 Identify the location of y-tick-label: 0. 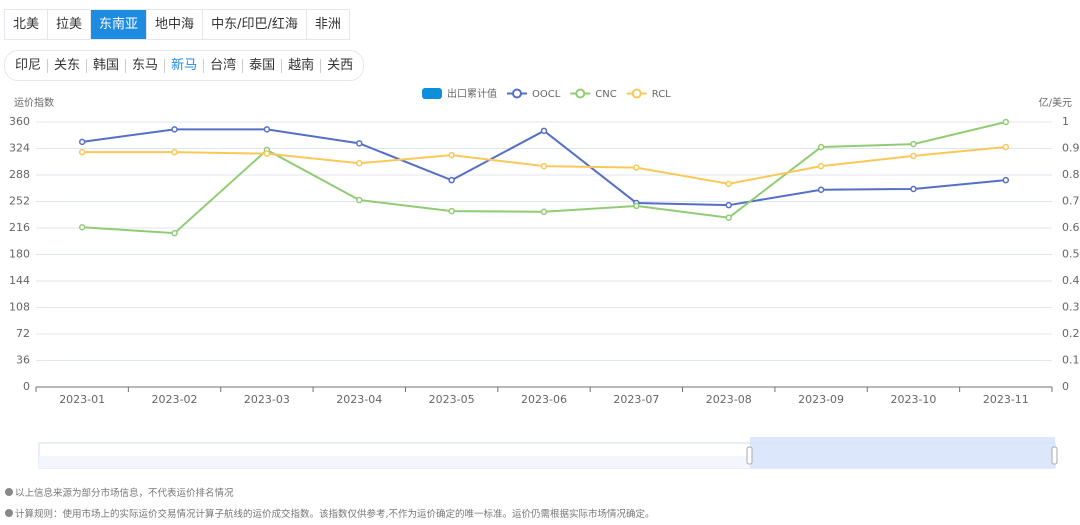
(26, 386).